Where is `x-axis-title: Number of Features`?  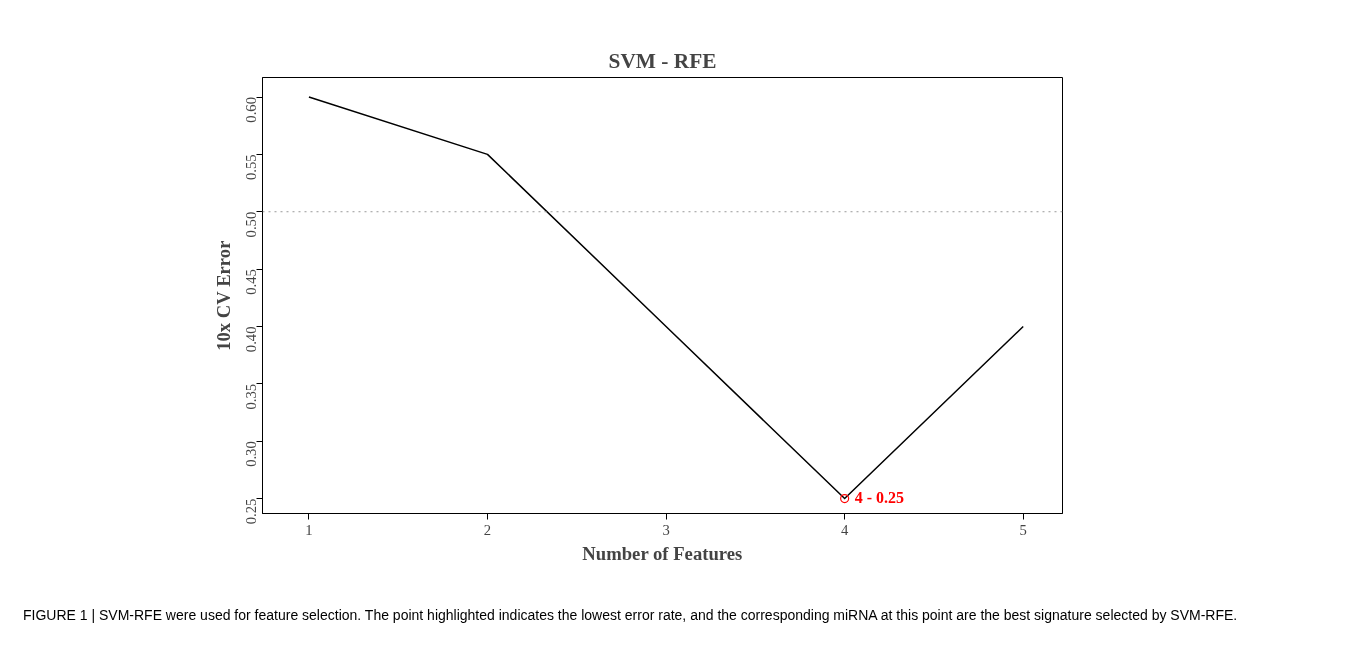
x-axis-title: Number of Features is located at coordinates (662, 553).